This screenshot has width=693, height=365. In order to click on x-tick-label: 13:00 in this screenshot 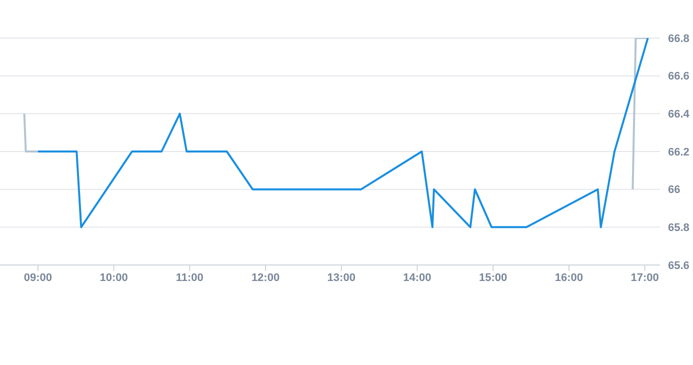, I will do `click(341, 278)`.